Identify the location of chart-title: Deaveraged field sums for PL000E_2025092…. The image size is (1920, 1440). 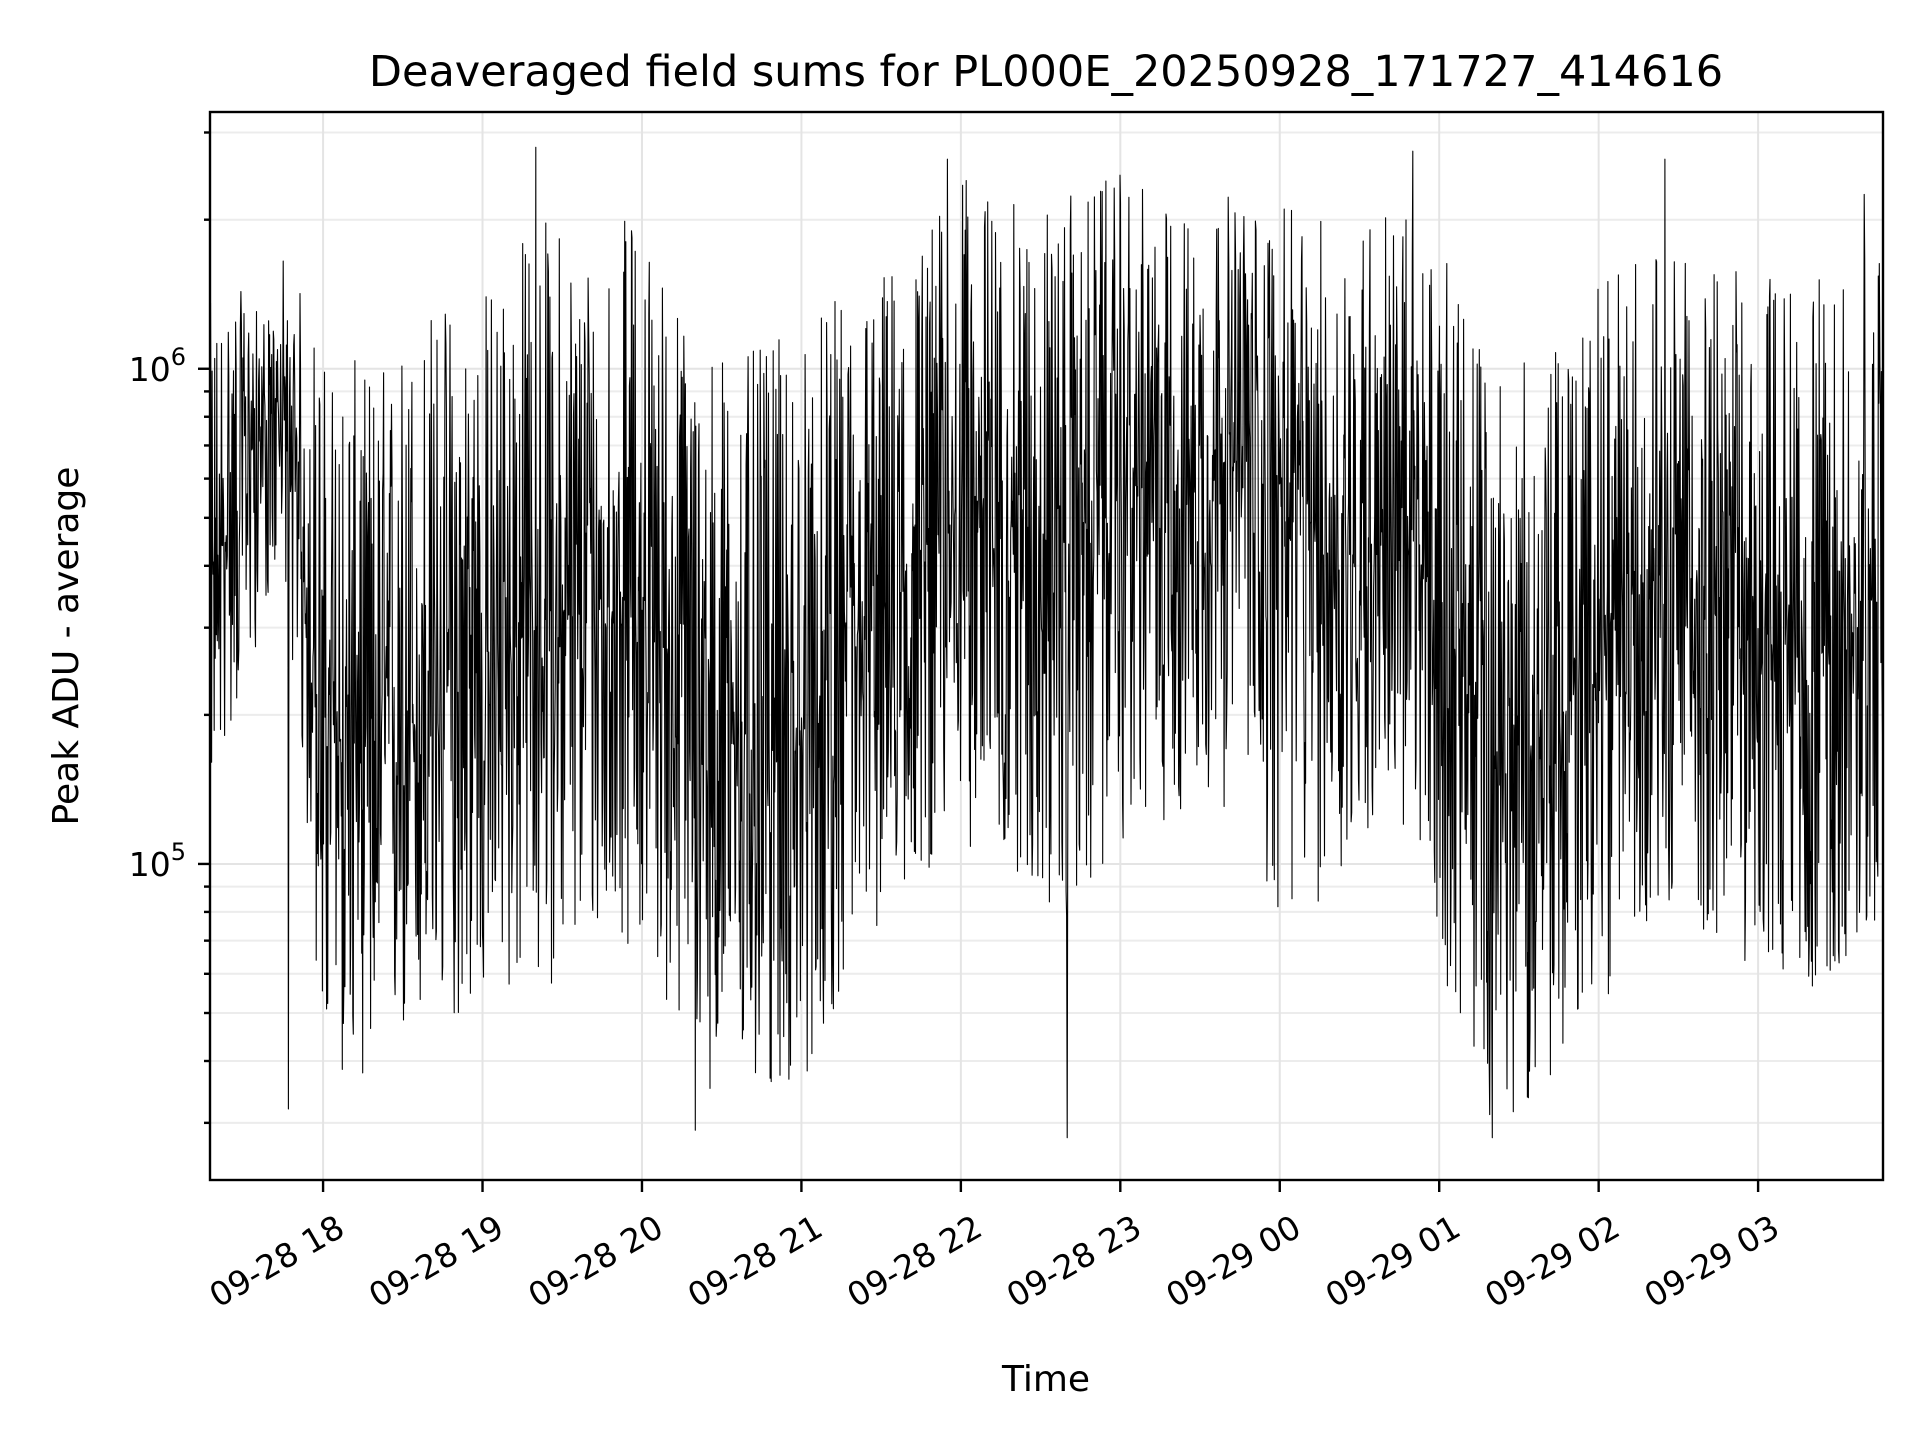
(1046, 72).